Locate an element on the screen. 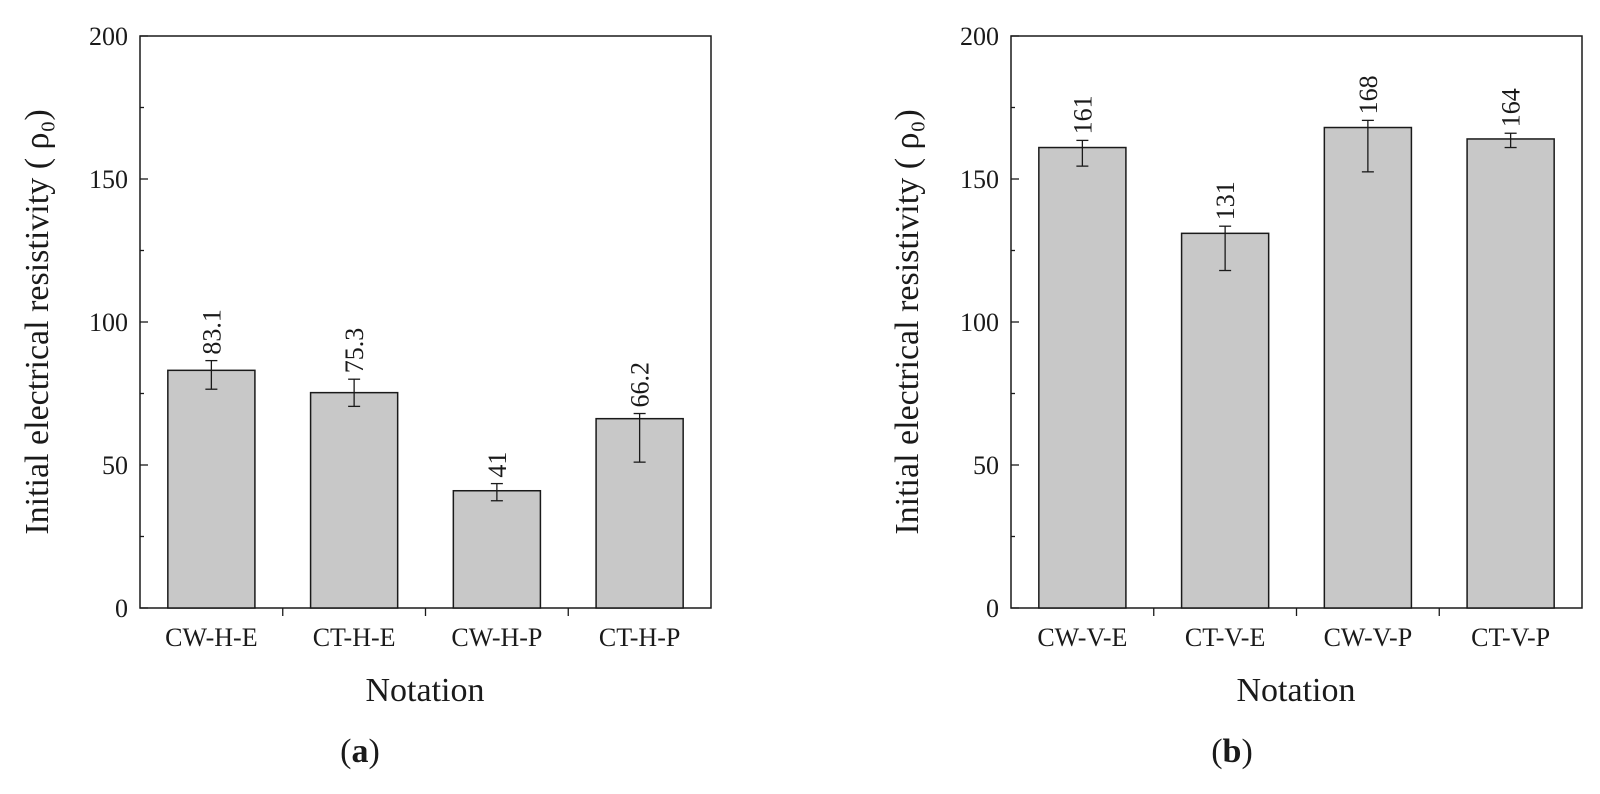  data-label: 66.2 is located at coordinates (640, 385).